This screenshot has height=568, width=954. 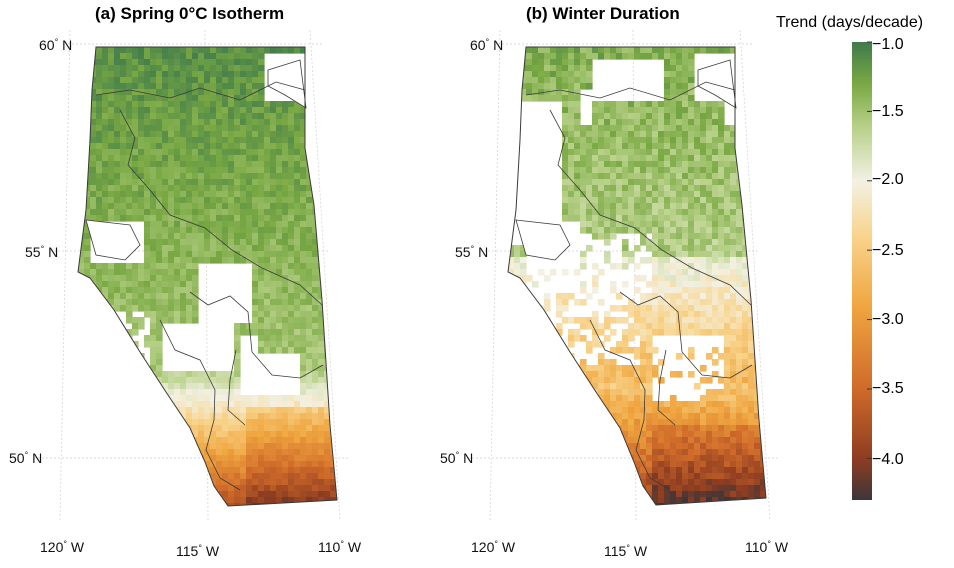 I want to click on colorbar-tick-label: −4.0, so click(x=888, y=459).